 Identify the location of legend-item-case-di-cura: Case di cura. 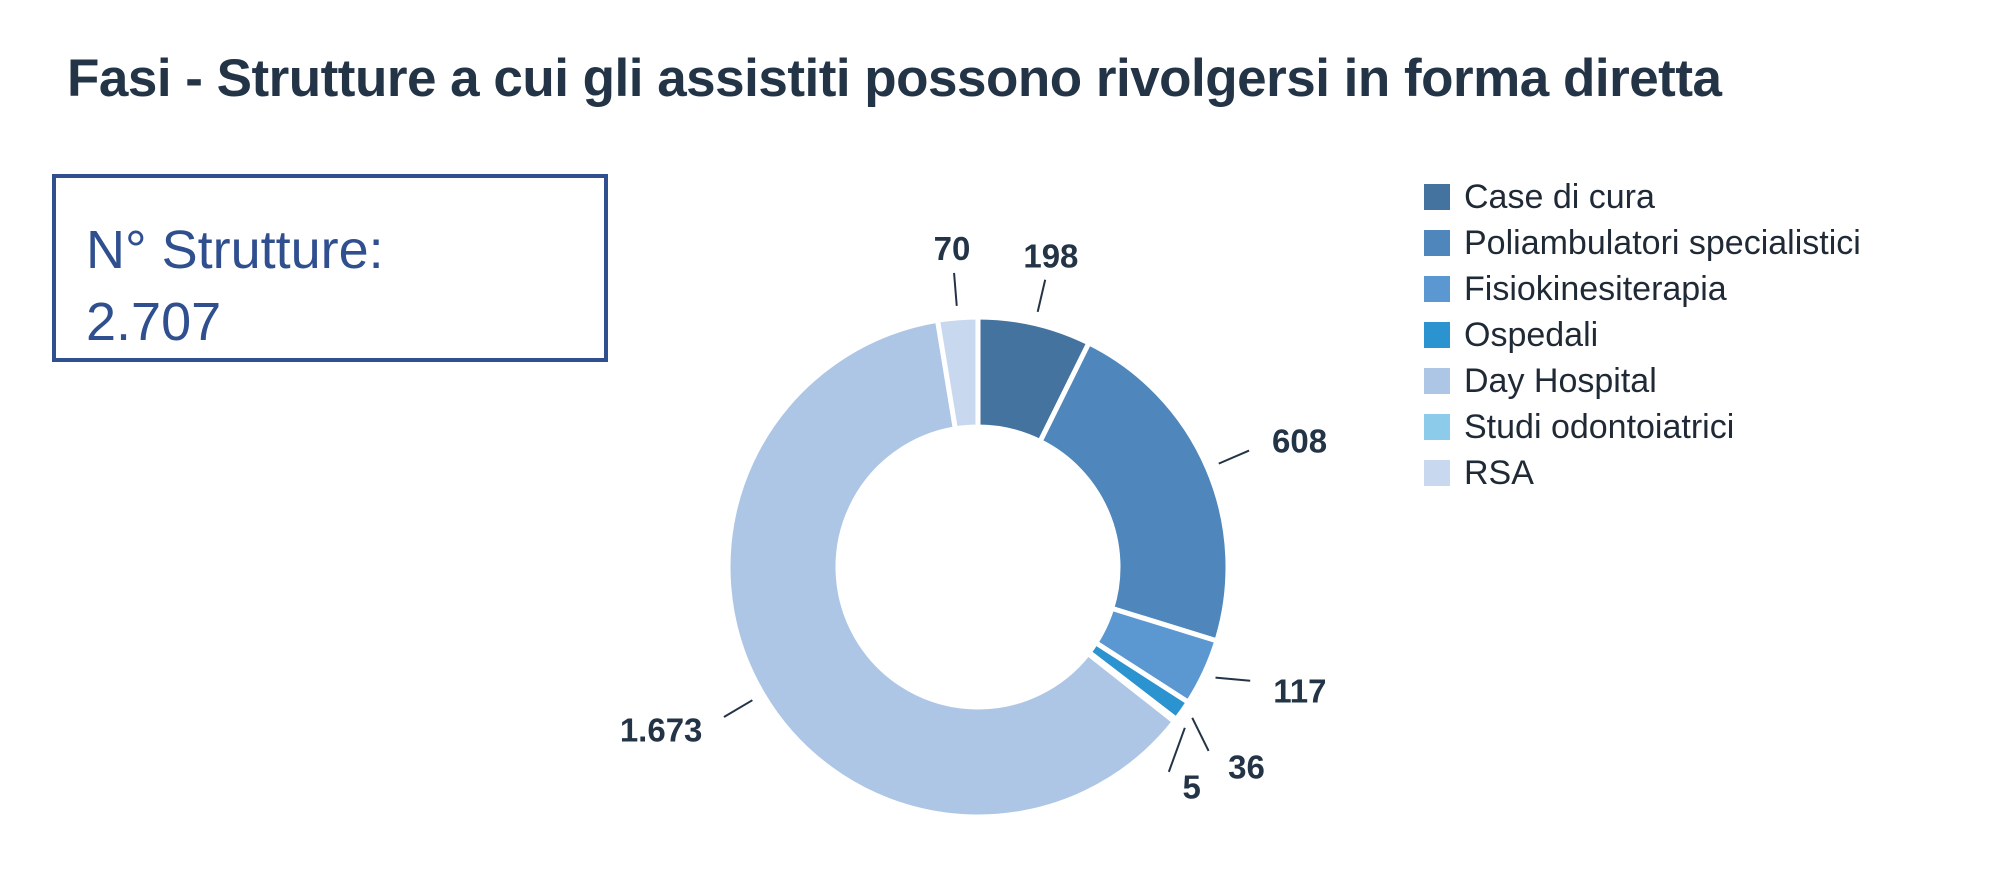
(1642, 197).